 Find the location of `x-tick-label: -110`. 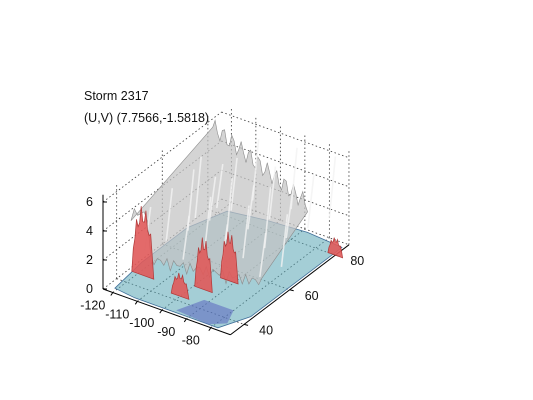

x-tick-label: -110 is located at coordinates (117, 314).